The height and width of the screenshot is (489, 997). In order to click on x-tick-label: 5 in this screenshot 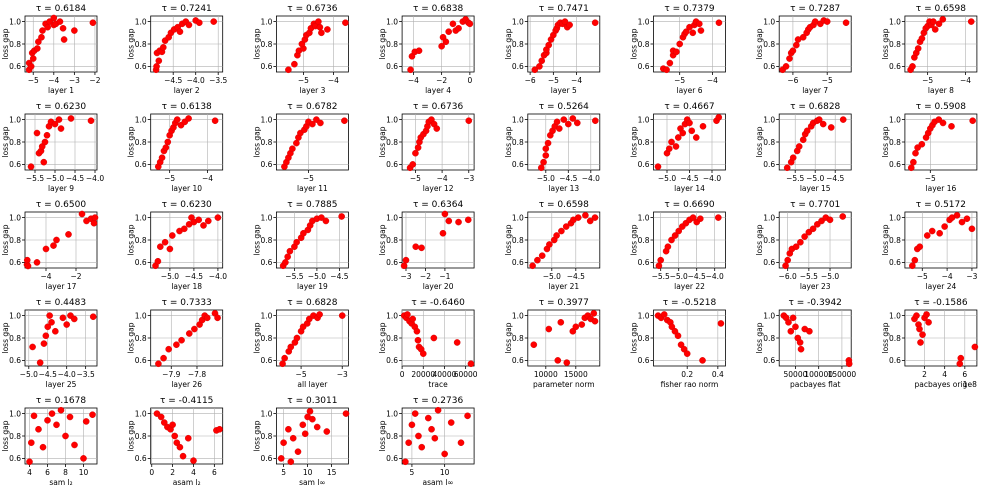, I will do `click(412, 472)`.